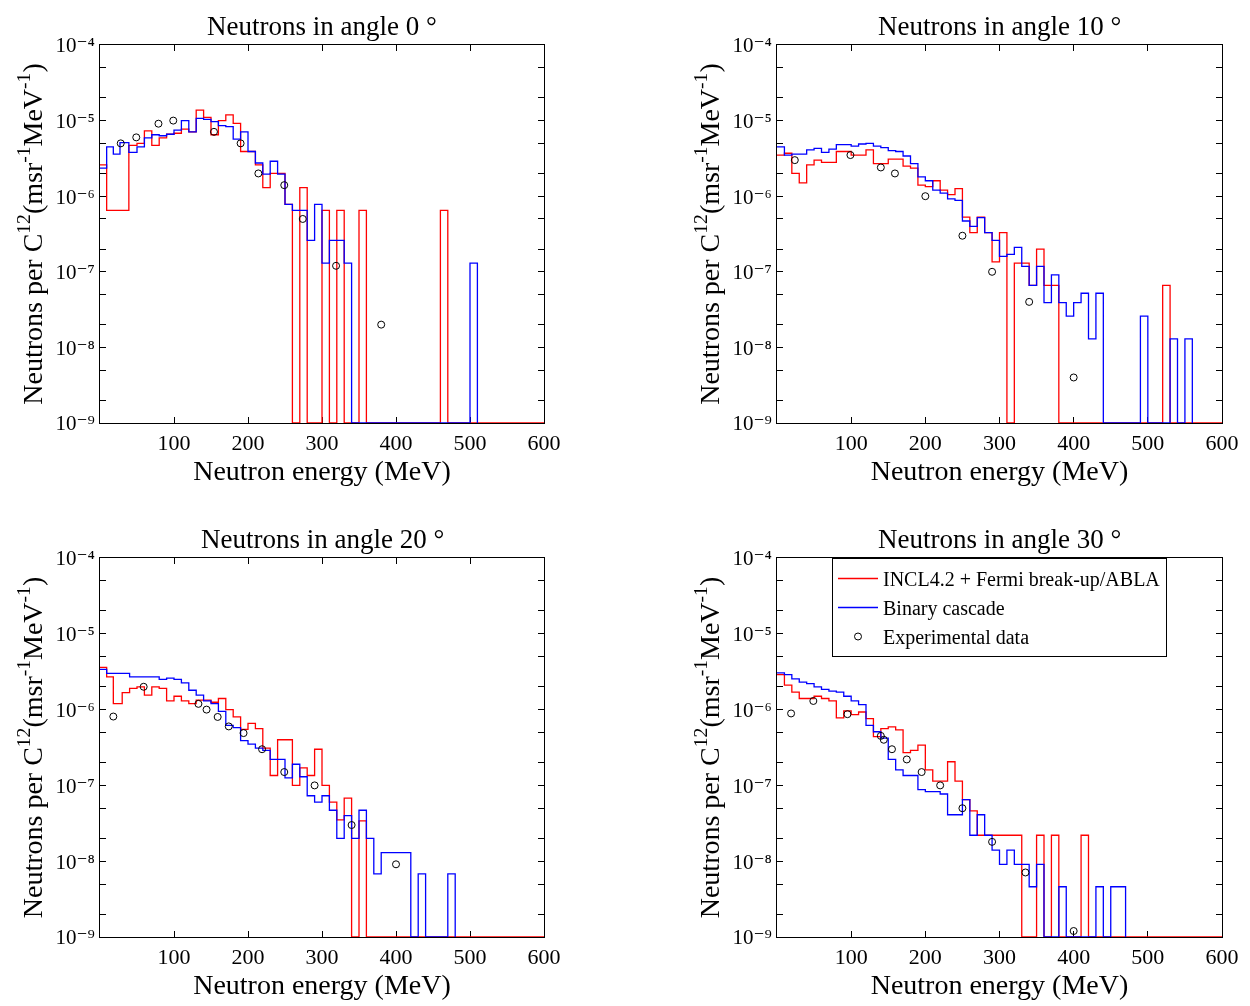 The height and width of the screenshot is (1006, 1250). I want to click on legend-label: INCL4.2 + Fermi break-up/ABLA, so click(1022, 580).